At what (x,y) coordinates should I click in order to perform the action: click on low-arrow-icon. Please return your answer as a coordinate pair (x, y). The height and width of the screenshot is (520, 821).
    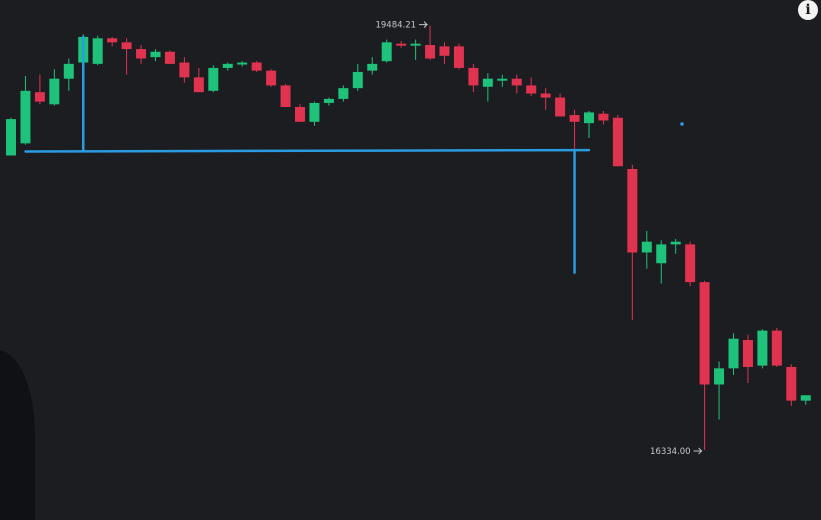
    Looking at the image, I should click on (698, 451).